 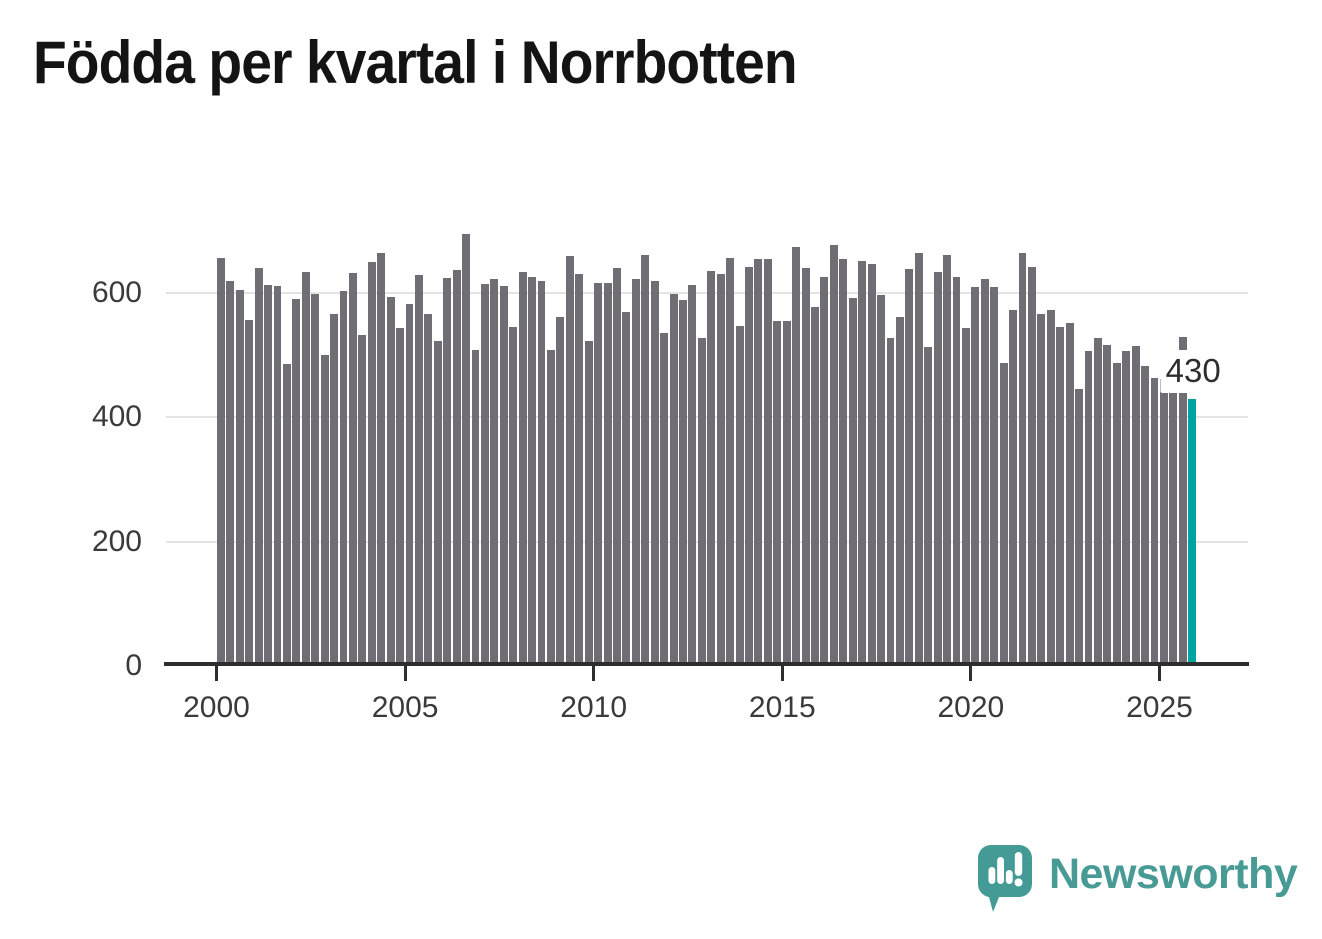 I want to click on x-axis-tick-2010, so click(x=594, y=672).